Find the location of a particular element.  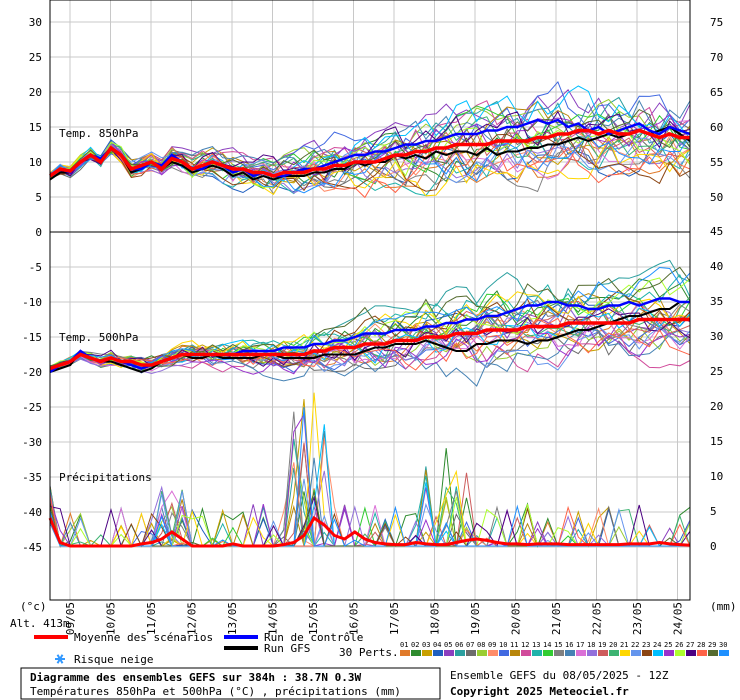

perturbation-number: 04 is located at coordinates (437, 645).